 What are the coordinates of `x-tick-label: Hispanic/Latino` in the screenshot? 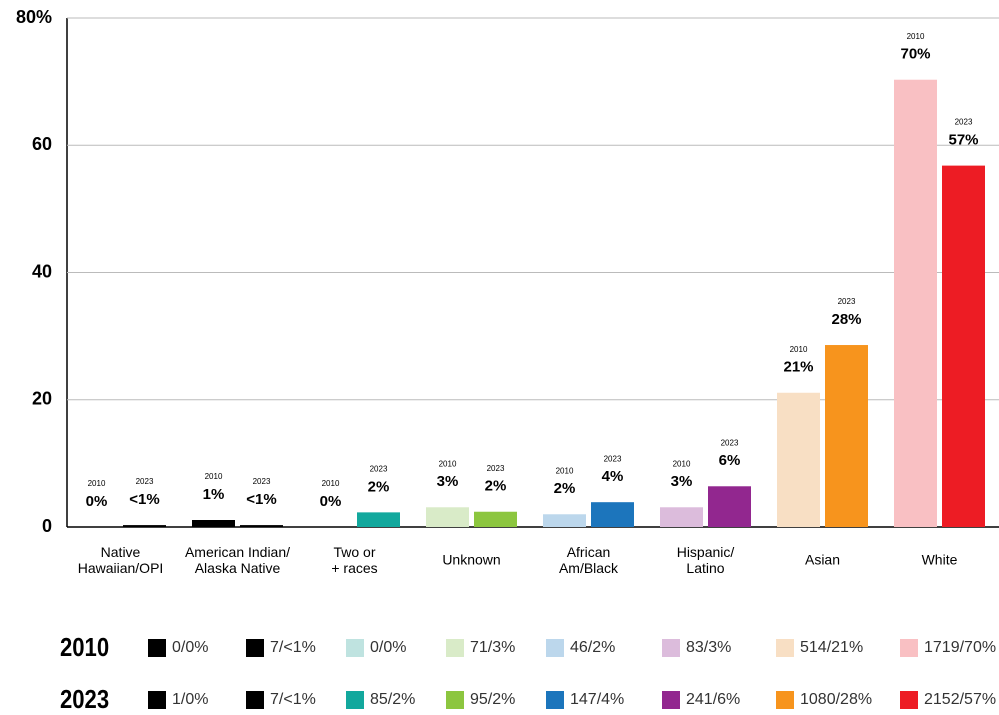 It's located at (706, 560).